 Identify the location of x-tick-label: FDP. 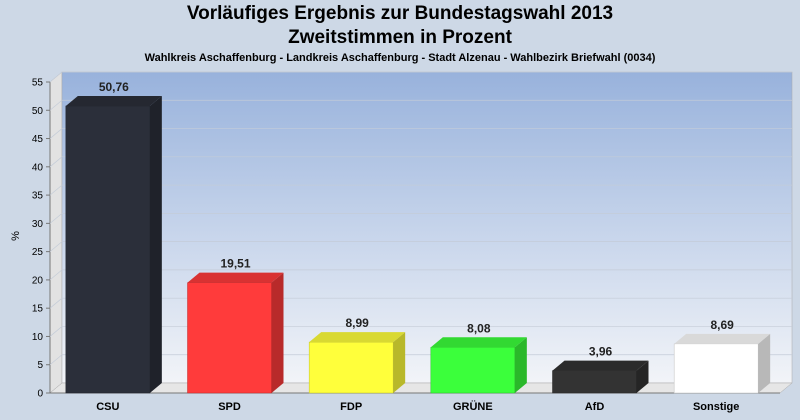
(351, 407).